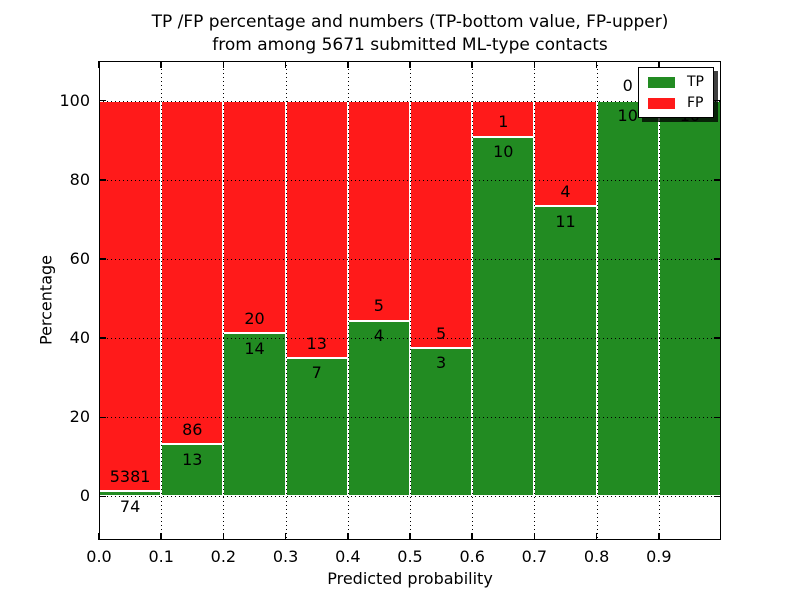 The image size is (800, 600). I want to click on fp-count-label: 86, so click(192, 430).